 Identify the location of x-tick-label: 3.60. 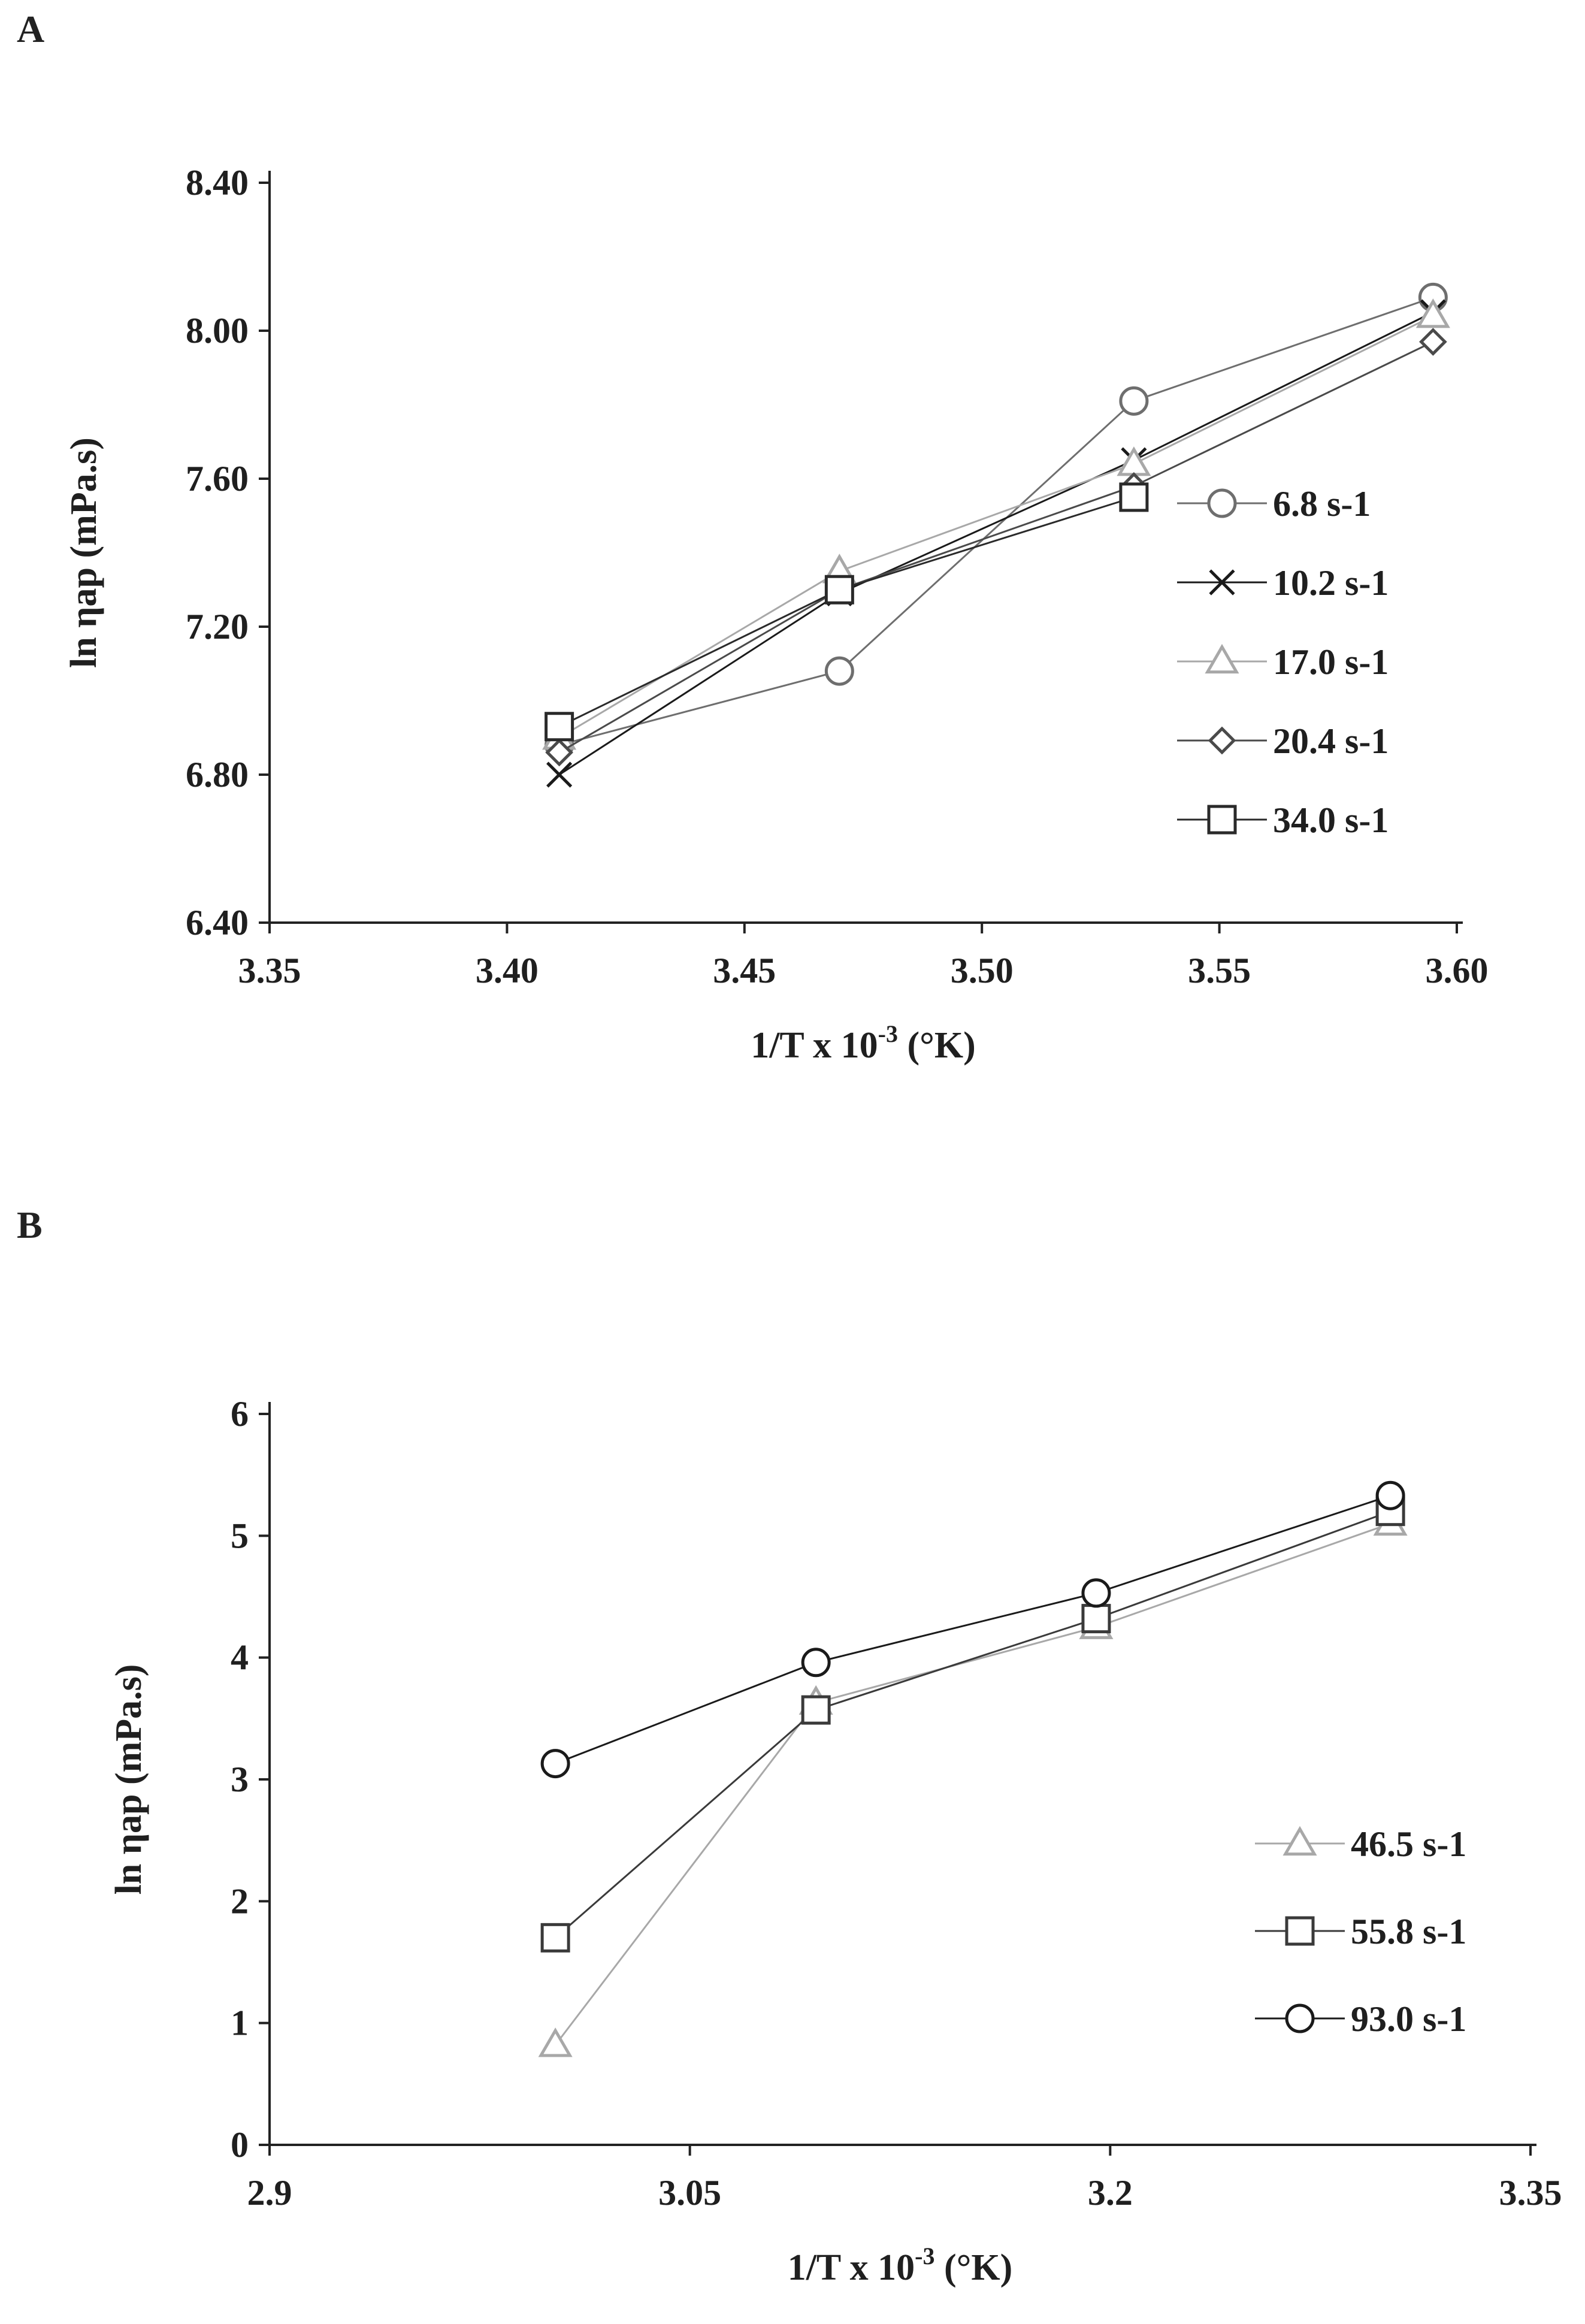
(1458, 970).